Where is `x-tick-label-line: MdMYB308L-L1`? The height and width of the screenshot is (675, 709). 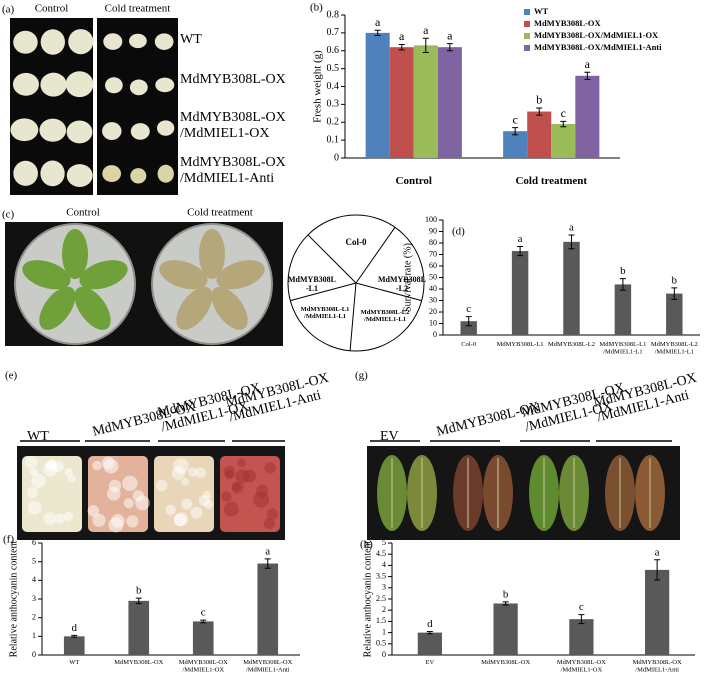 x-tick-label-line: MdMYB308L-L1 is located at coordinates (520, 344).